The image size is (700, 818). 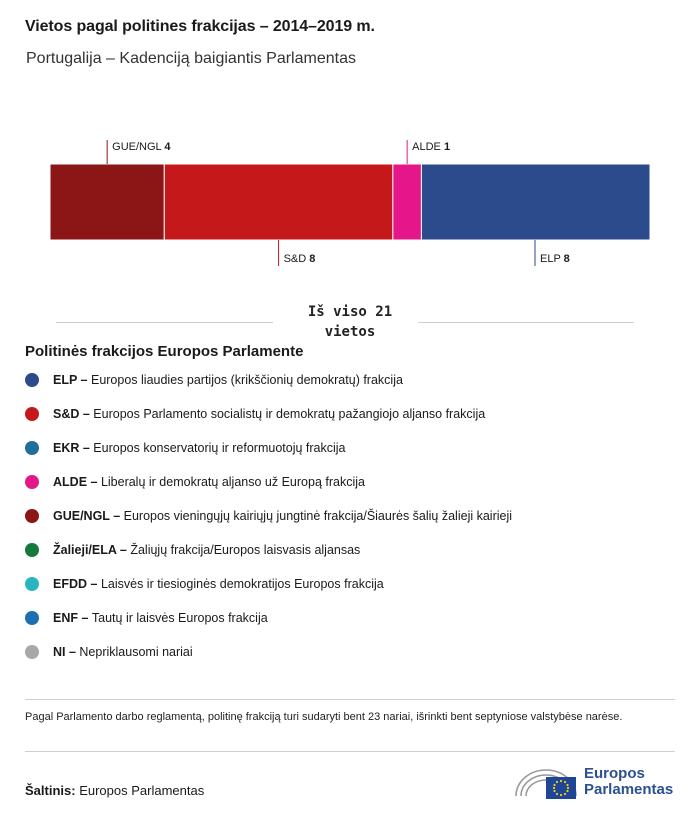 What do you see at coordinates (164, 322) in the screenshot?
I see `total-divider-left` at bounding box center [164, 322].